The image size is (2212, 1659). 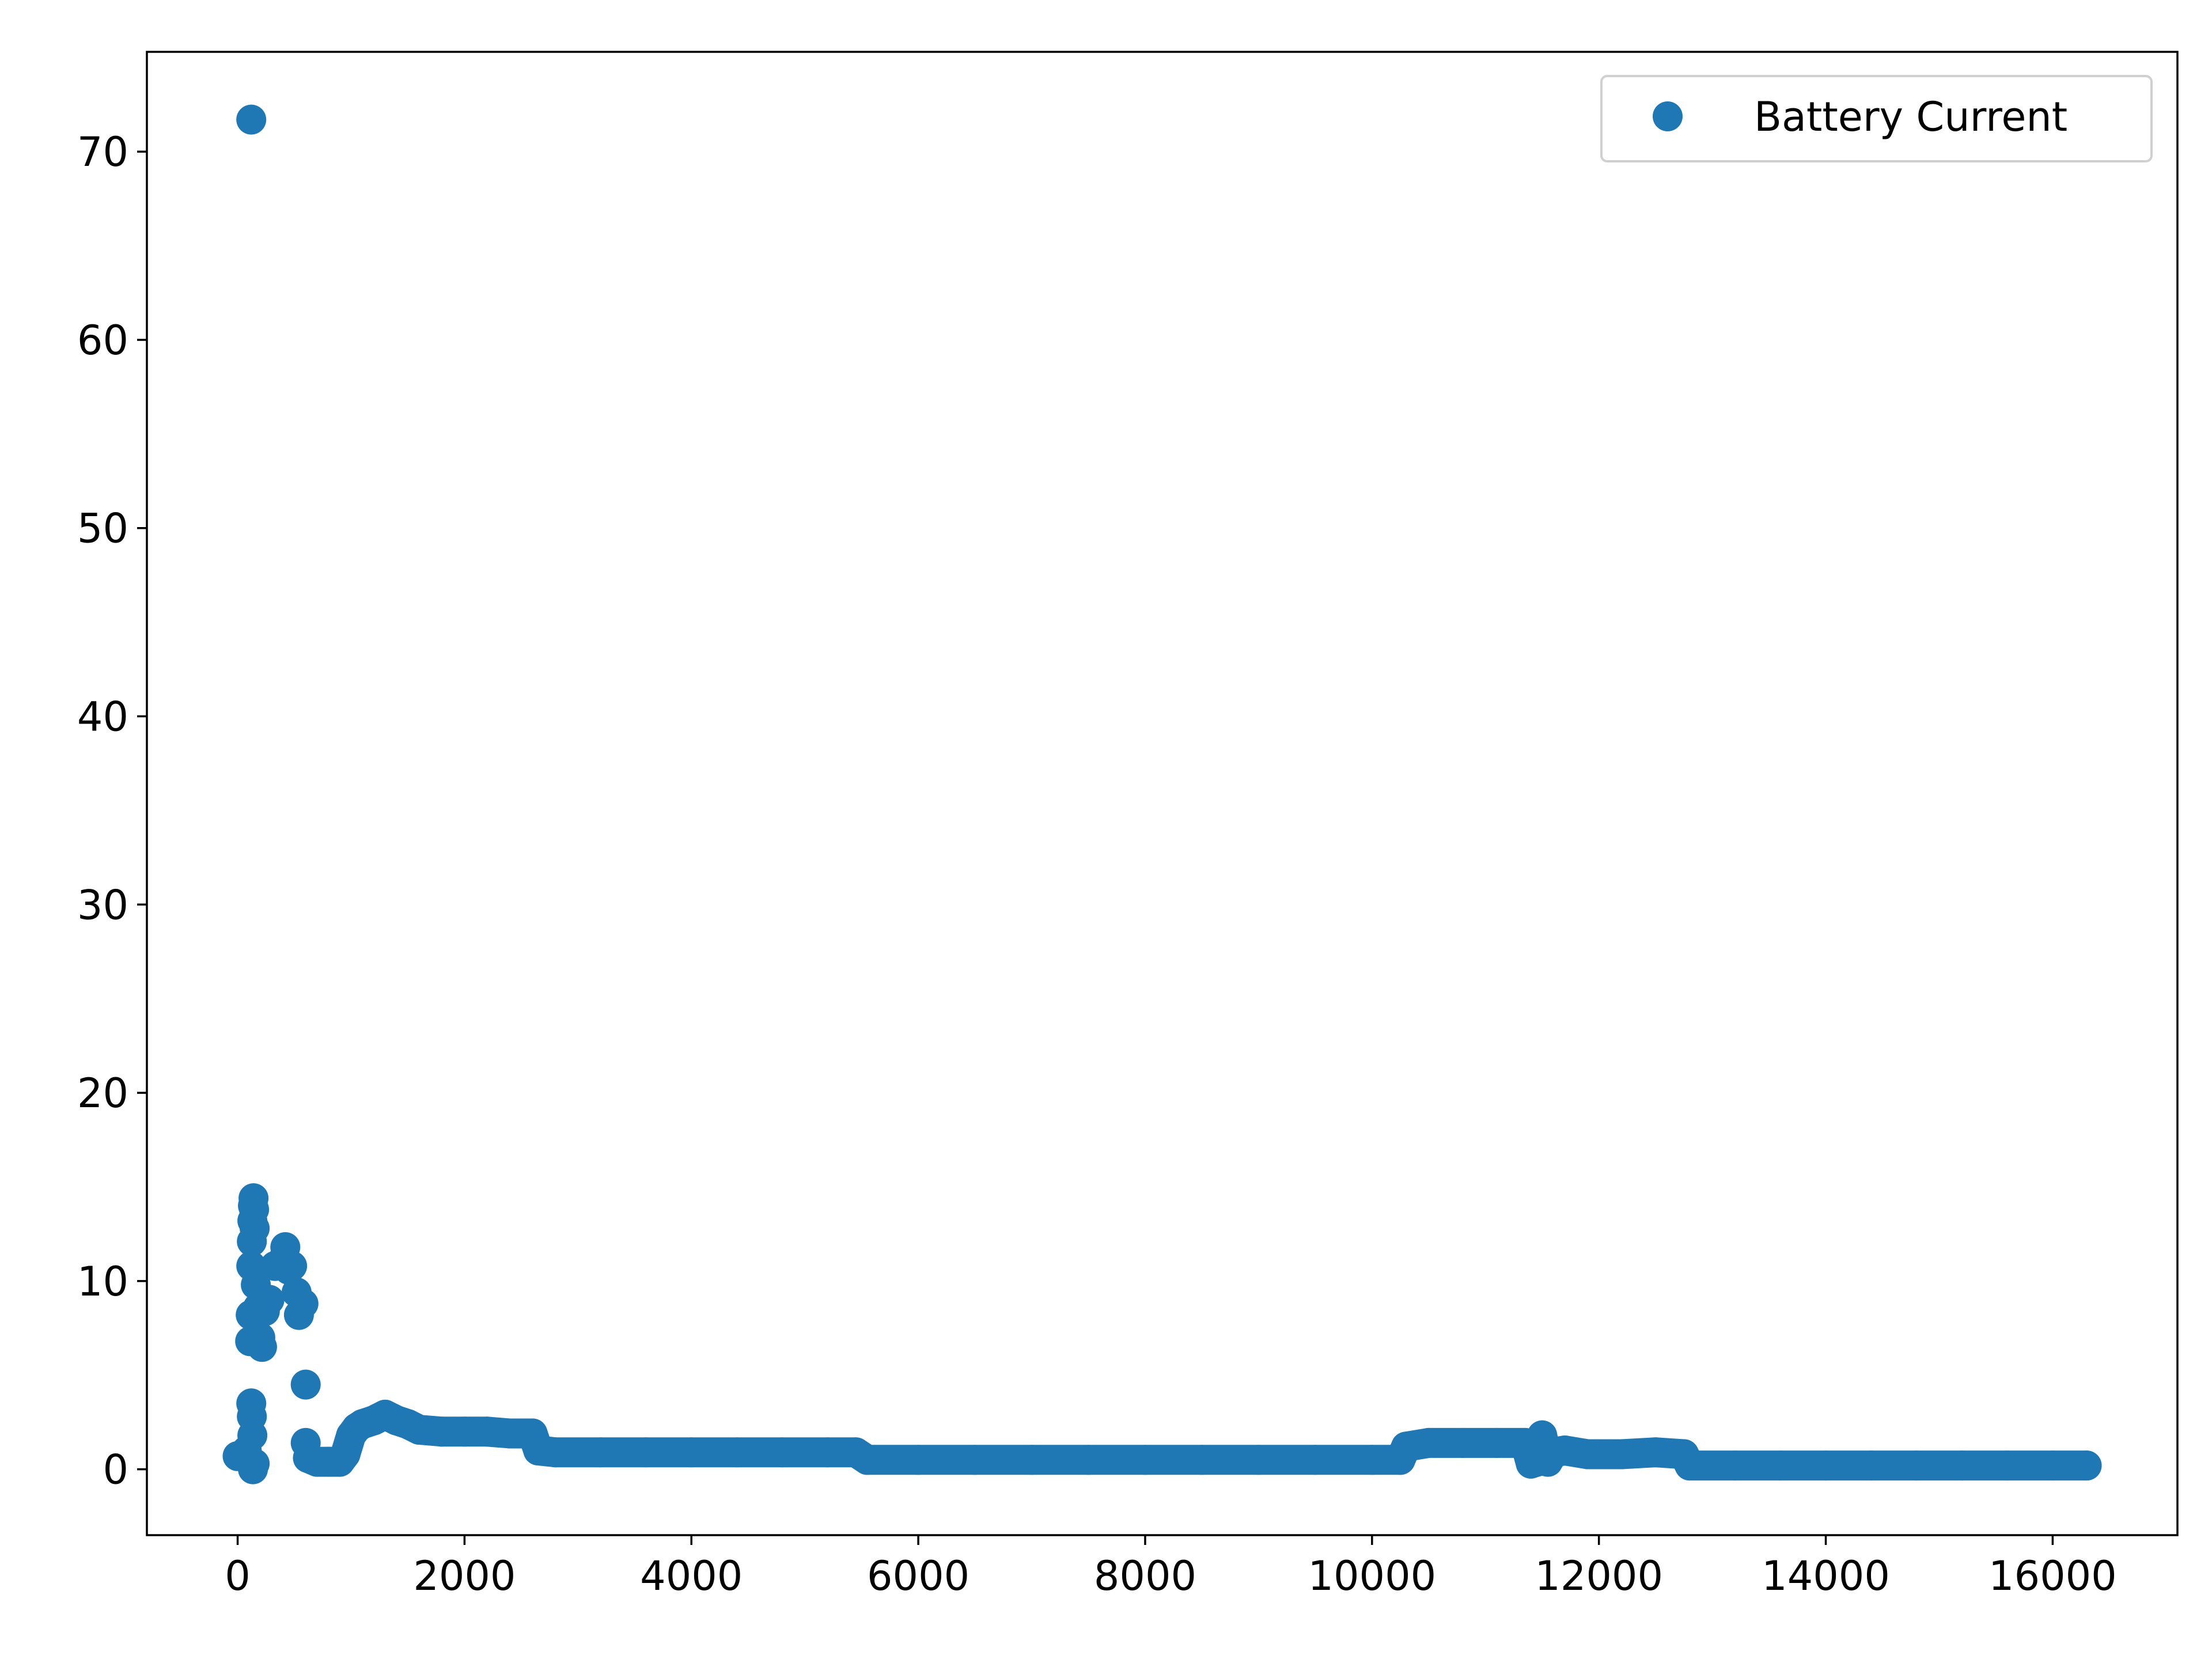 I want to click on y-tick-label: 10, so click(x=102, y=1281).